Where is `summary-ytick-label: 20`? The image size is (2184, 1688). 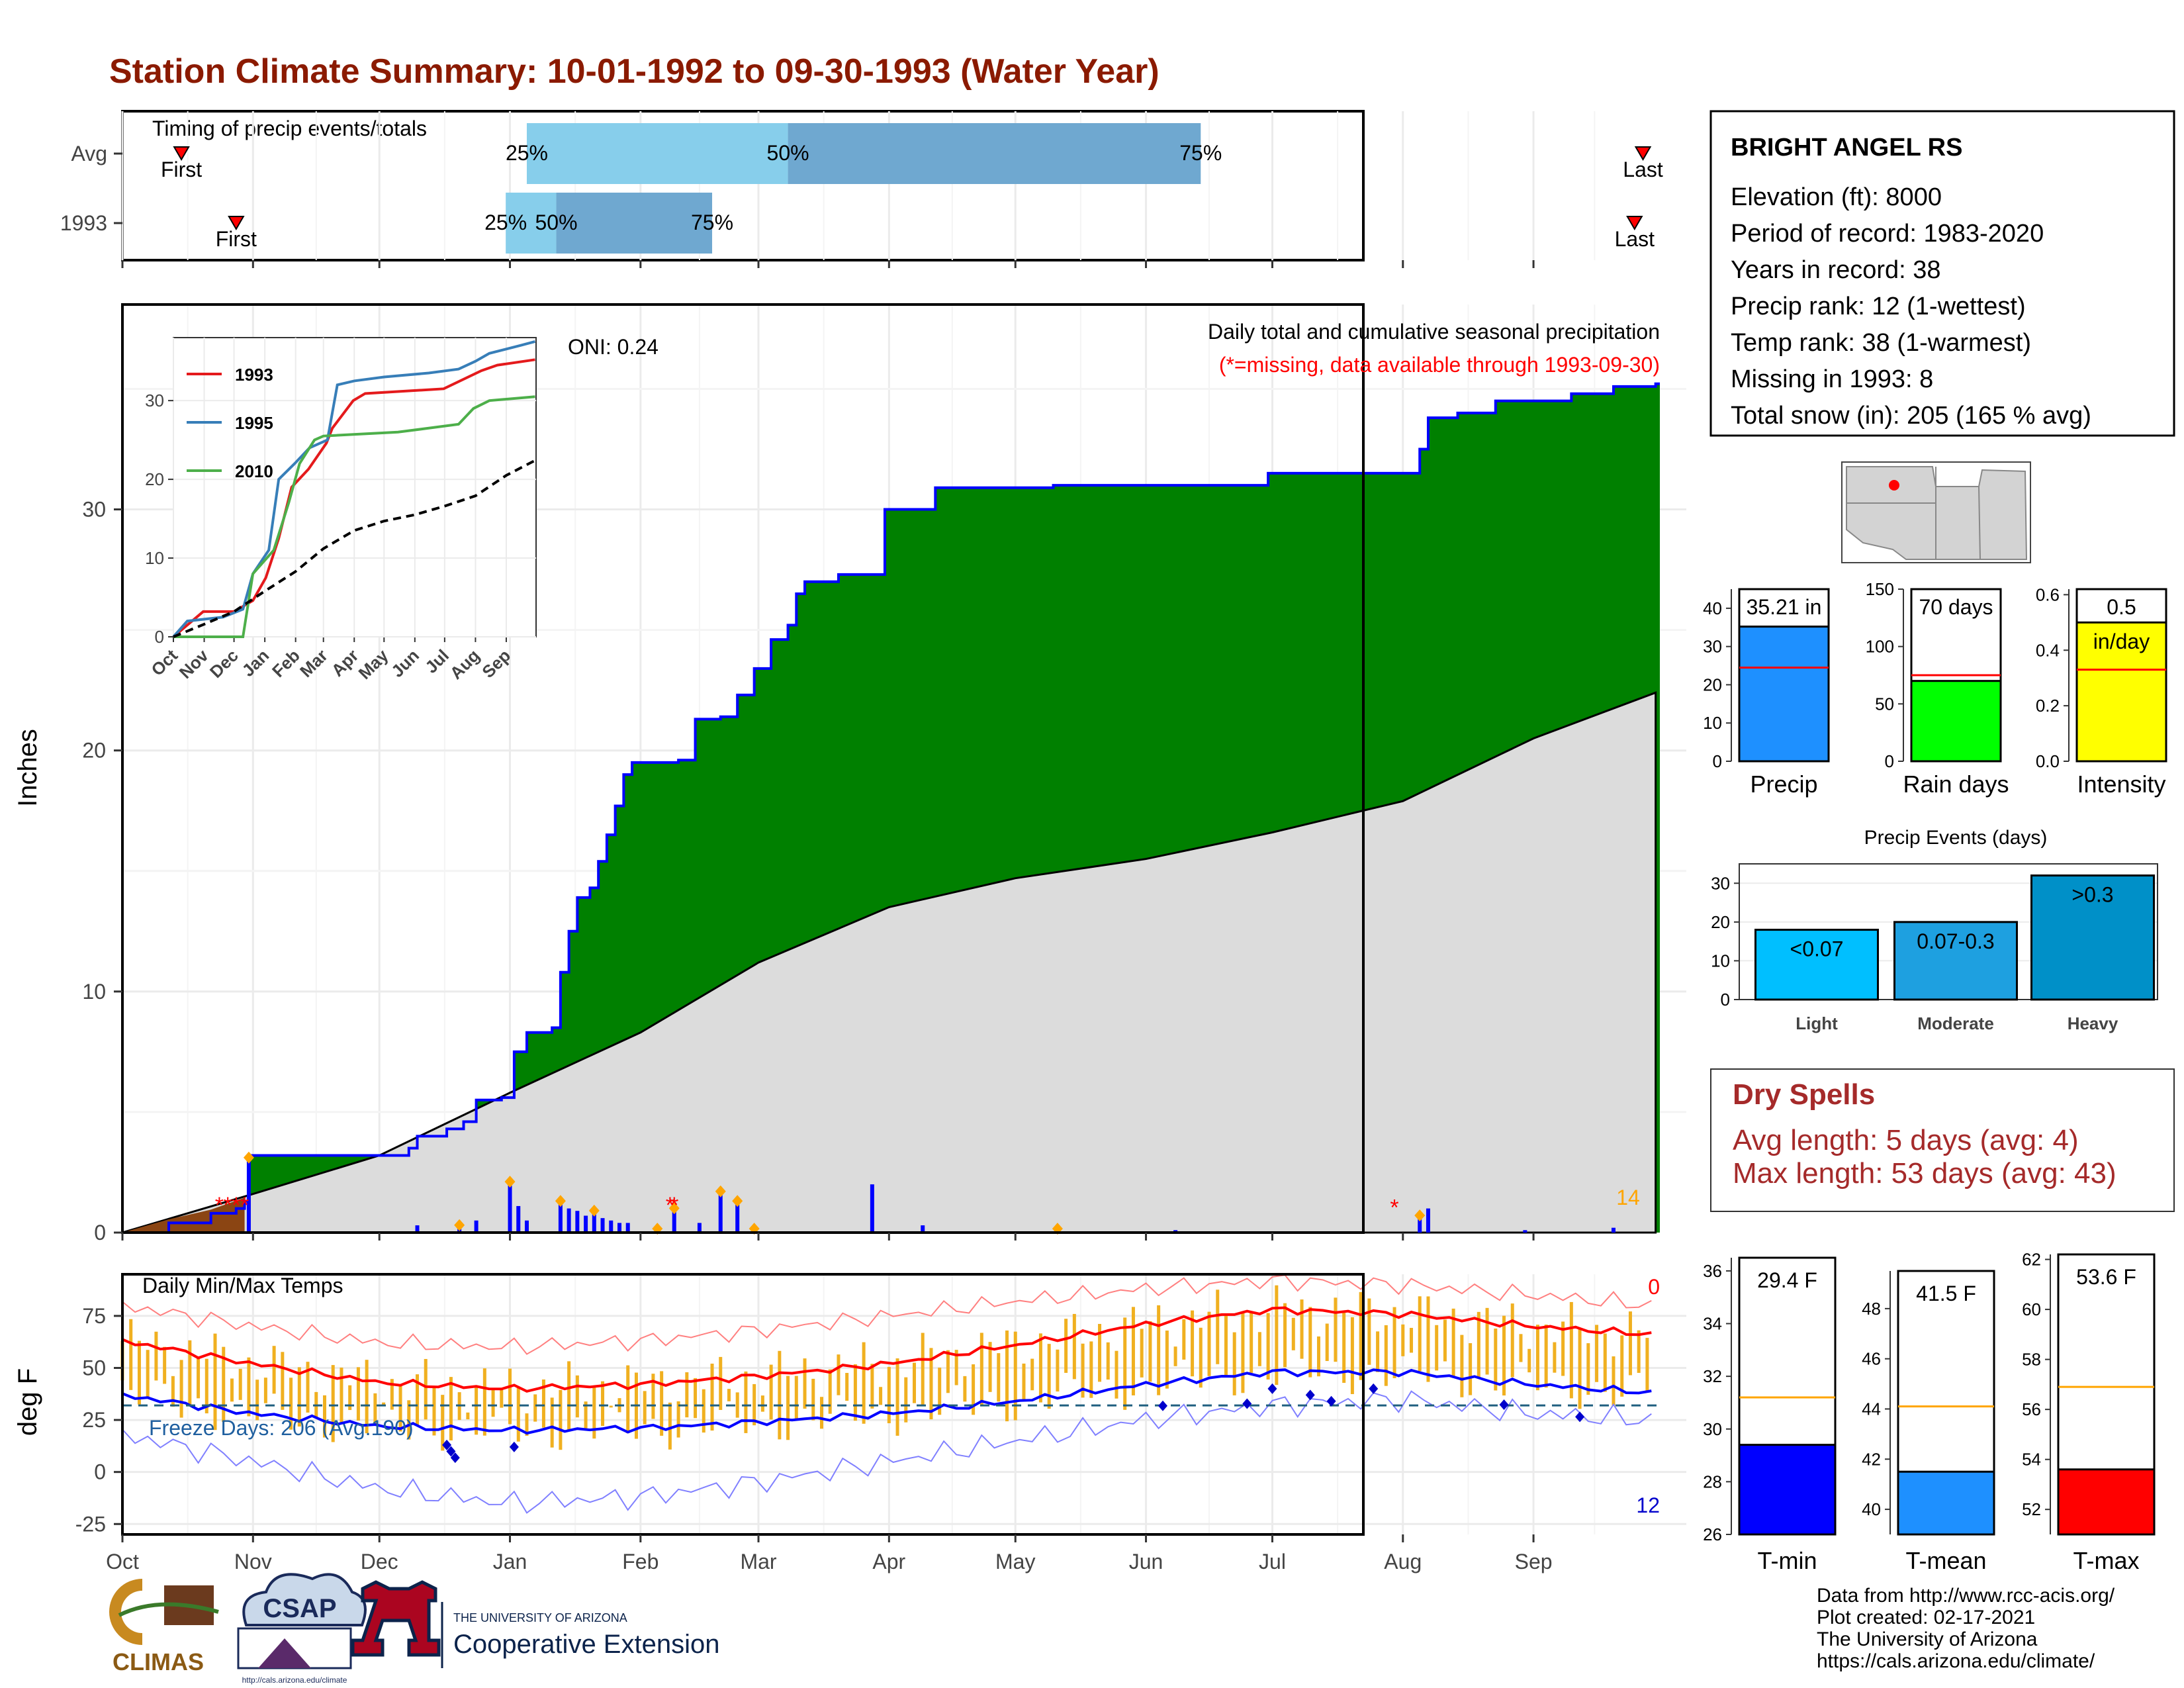
summary-ytick-label: 20 is located at coordinates (1712, 684).